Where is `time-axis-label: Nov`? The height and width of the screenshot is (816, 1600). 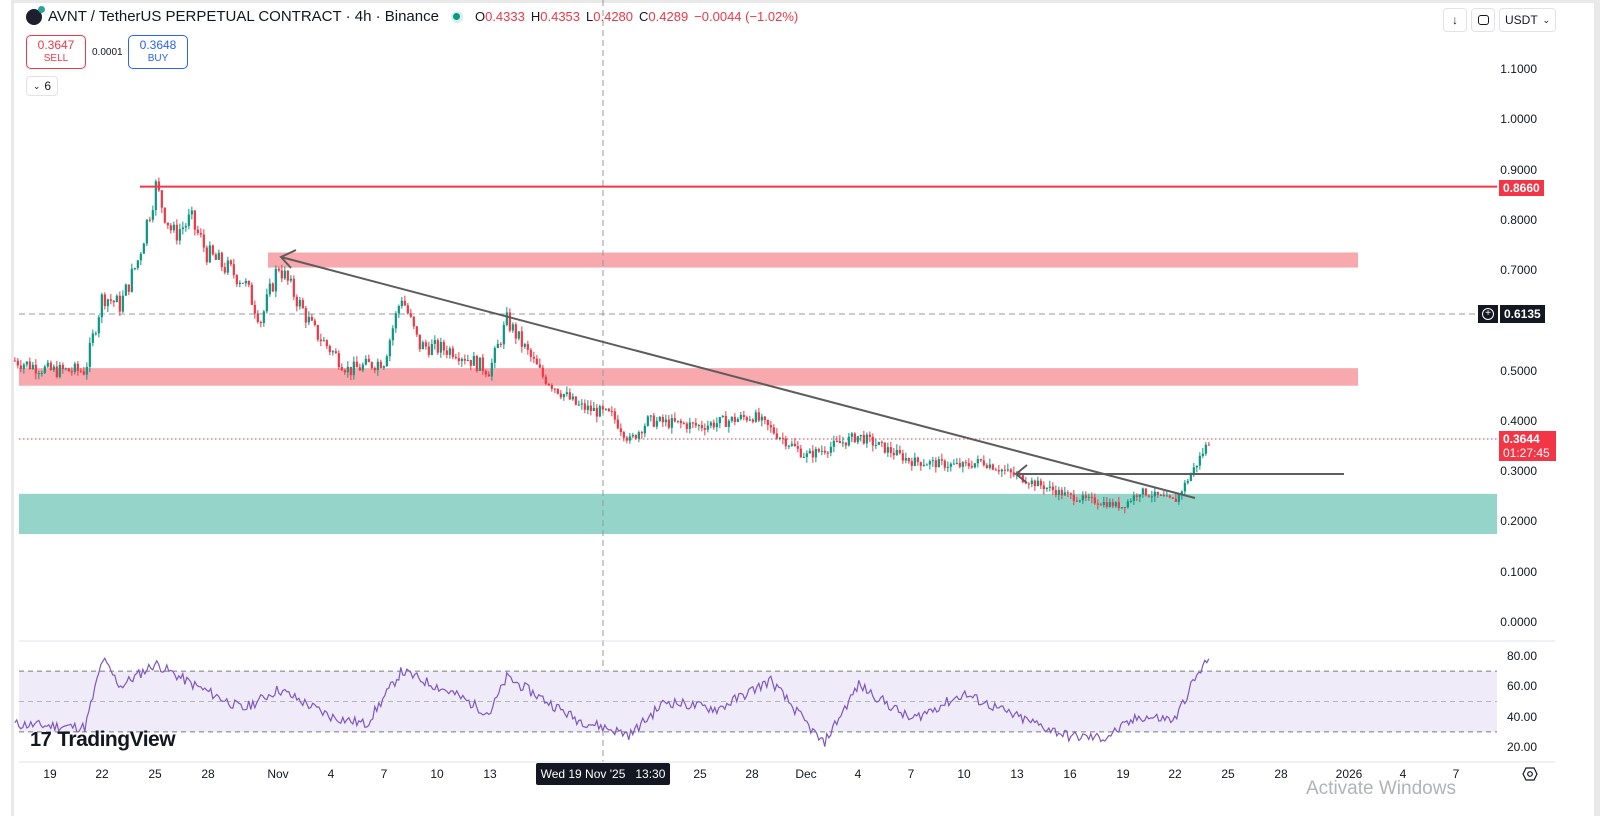
time-axis-label: Nov is located at coordinates (278, 774).